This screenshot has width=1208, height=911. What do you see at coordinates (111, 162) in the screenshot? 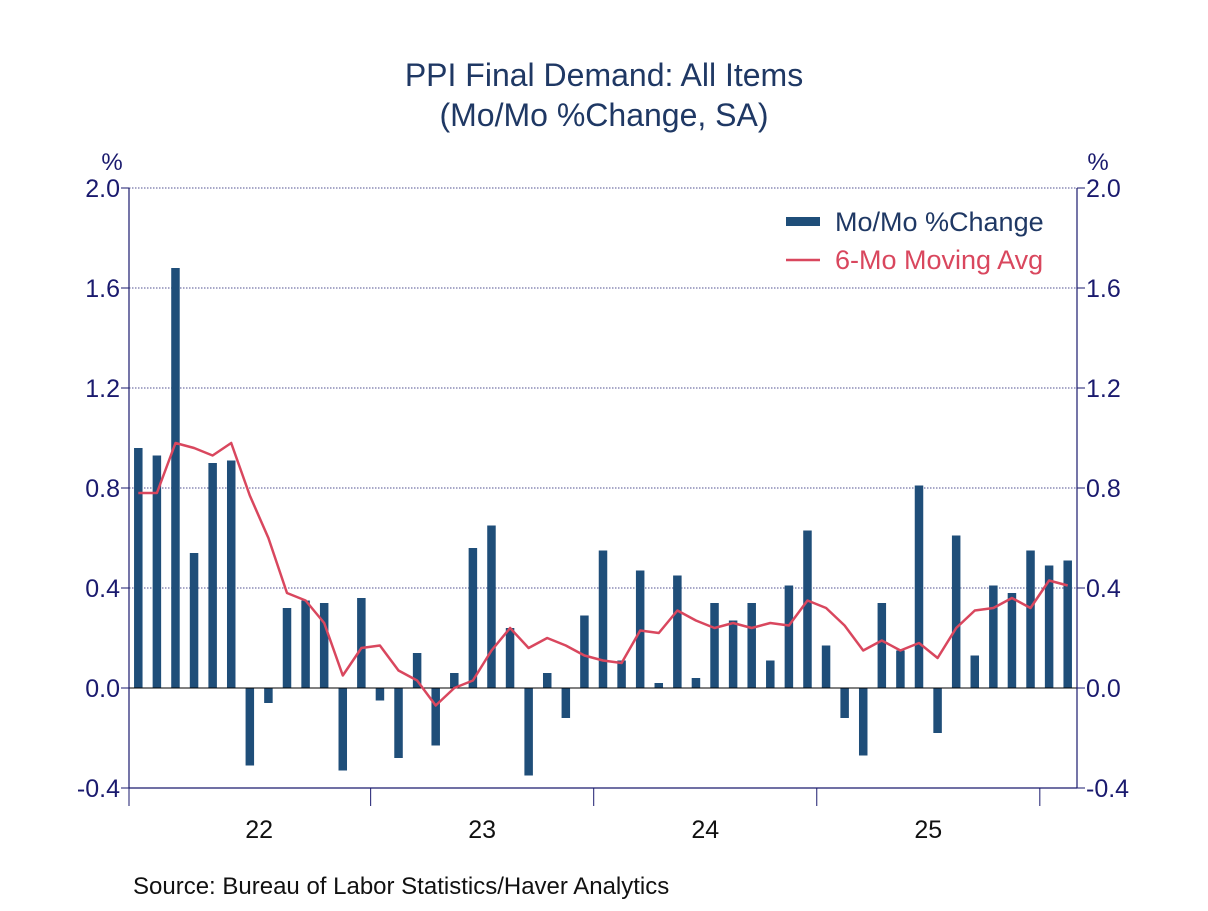
I see `left-axis-unit: %` at bounding box center [111, 162].